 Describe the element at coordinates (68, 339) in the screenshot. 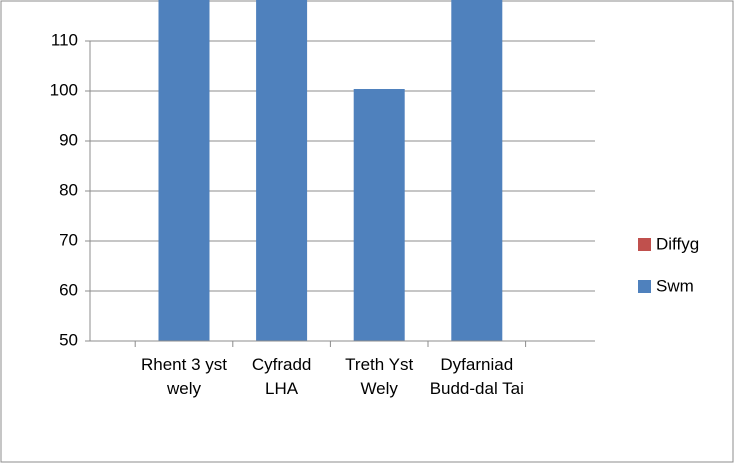

I see `y-tick-label: 50` at that location.